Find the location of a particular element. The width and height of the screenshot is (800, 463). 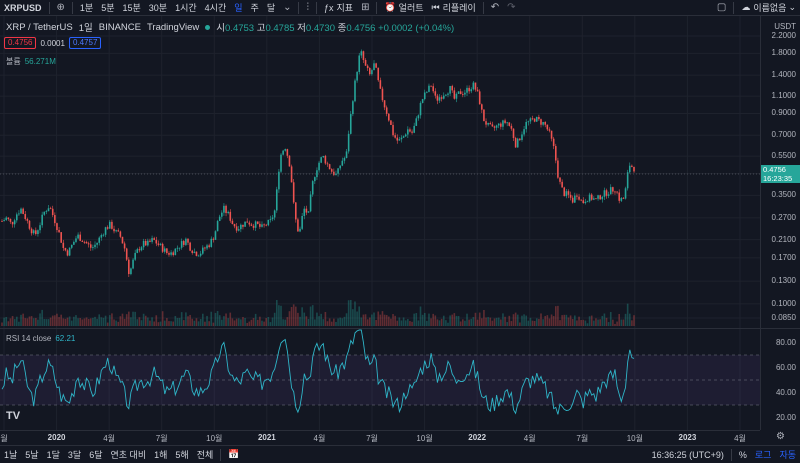

undo-icon: ↶ is located at coordinates (495, 7).